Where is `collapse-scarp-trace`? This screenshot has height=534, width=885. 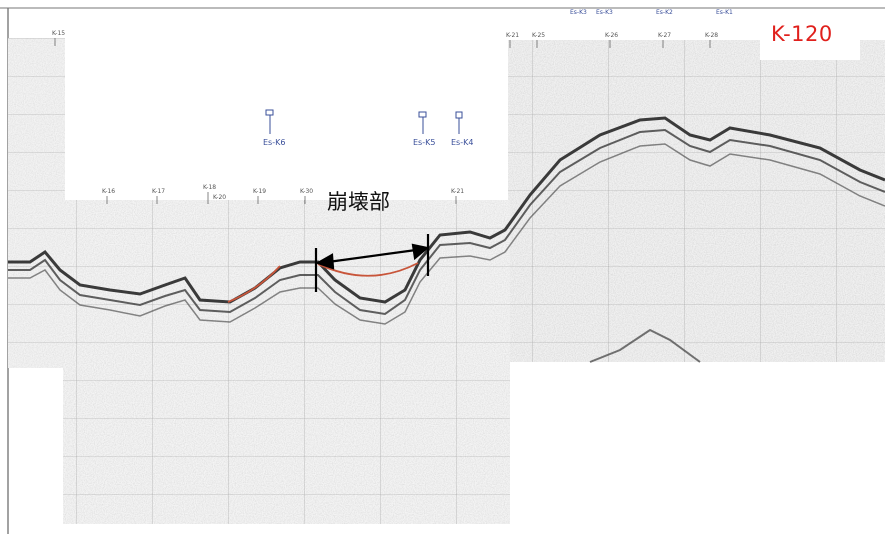
collapse-scarp-trace is located at coordinates (323, 282).